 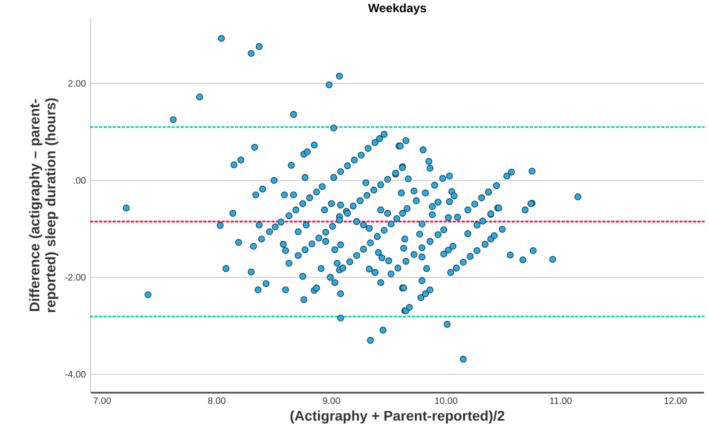 What do you see at coordinates (446, 400) in the screenshot?
I see `x-tick-label: 10.00` at bounding box center [446, 400].